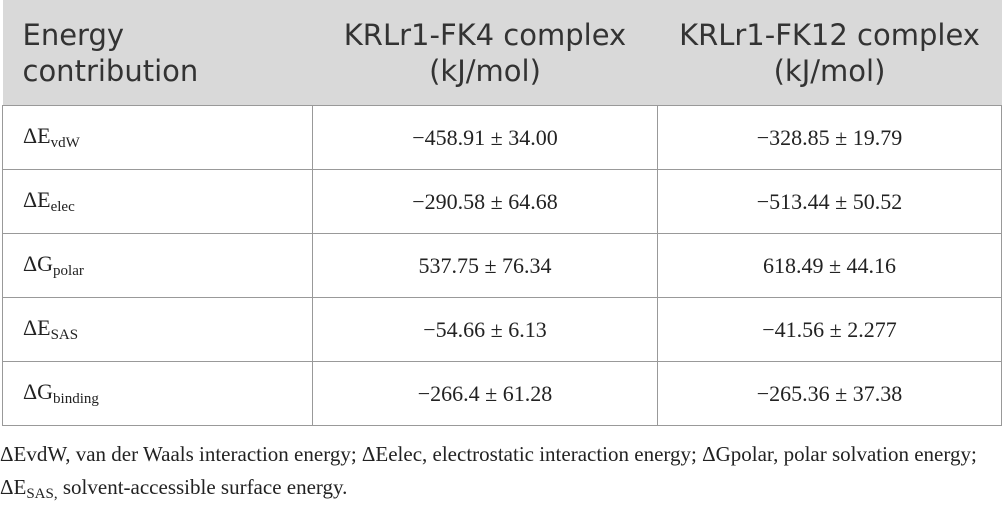  I want to click on label-cell: ΔEelec, so click(157, 201).